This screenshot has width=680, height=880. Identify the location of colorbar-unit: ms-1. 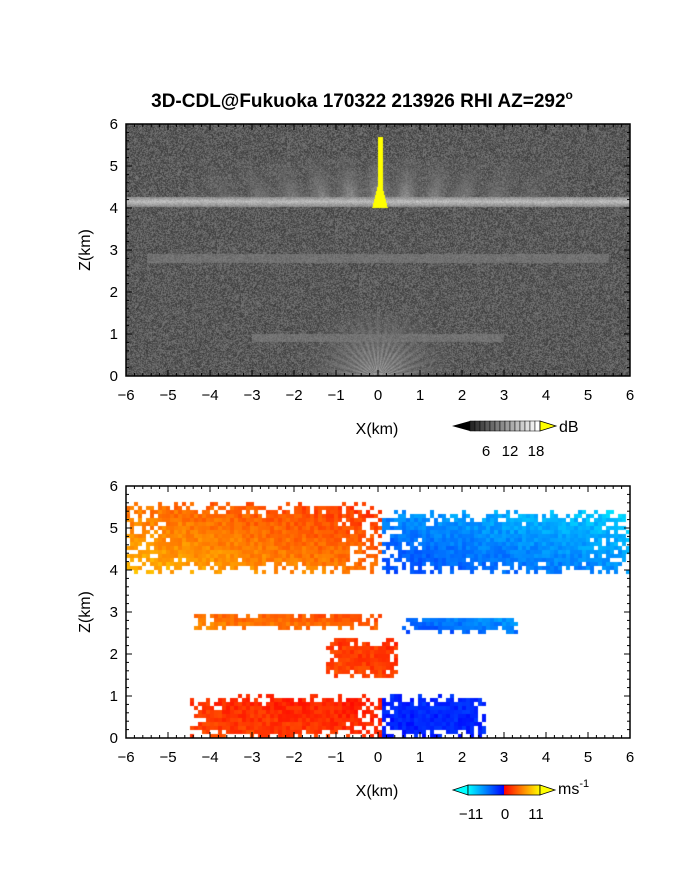
(573, 788).